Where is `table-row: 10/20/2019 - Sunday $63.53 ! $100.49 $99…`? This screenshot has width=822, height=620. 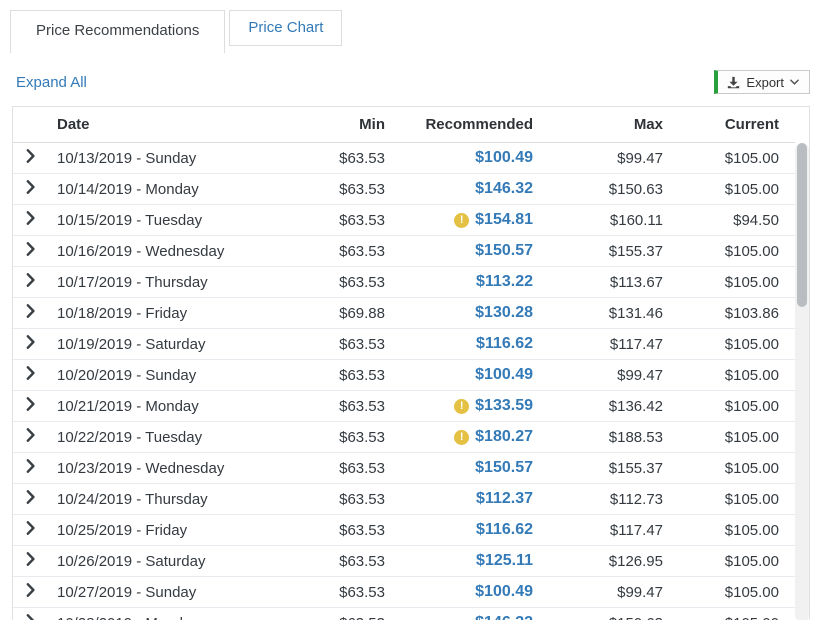
table-row: 10/20/2019 - Sunday $63.53 ! $100.49 $99… is located at coordinates (404, 375).